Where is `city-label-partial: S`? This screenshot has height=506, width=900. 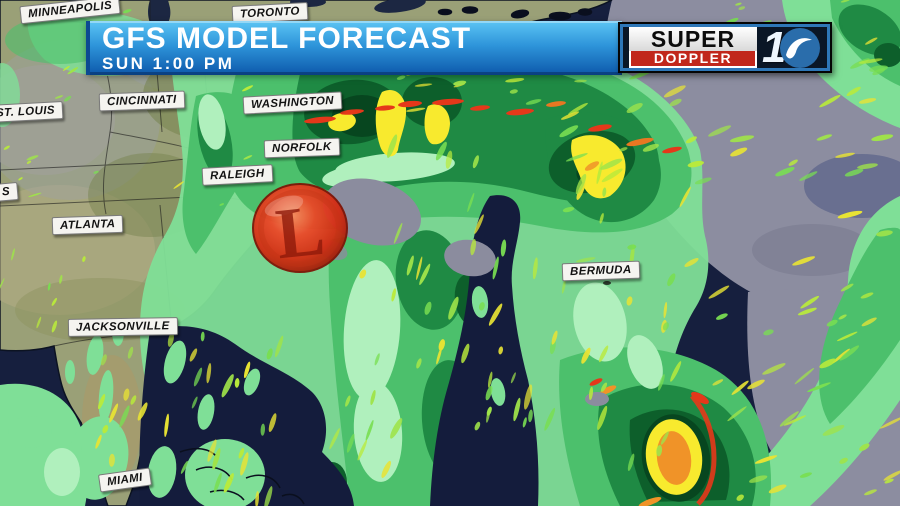 city-label-partial: S is located at coordinates (9, 192).